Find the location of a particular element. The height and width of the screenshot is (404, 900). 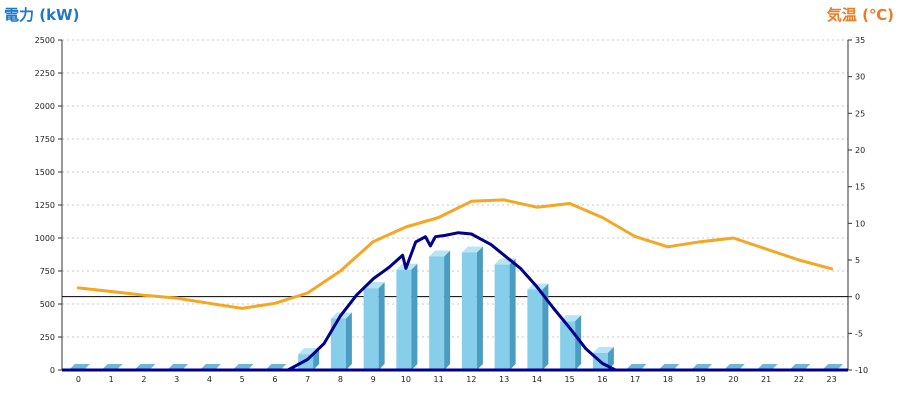

left-tick-label: 0 is located at coordinates (52, 370).